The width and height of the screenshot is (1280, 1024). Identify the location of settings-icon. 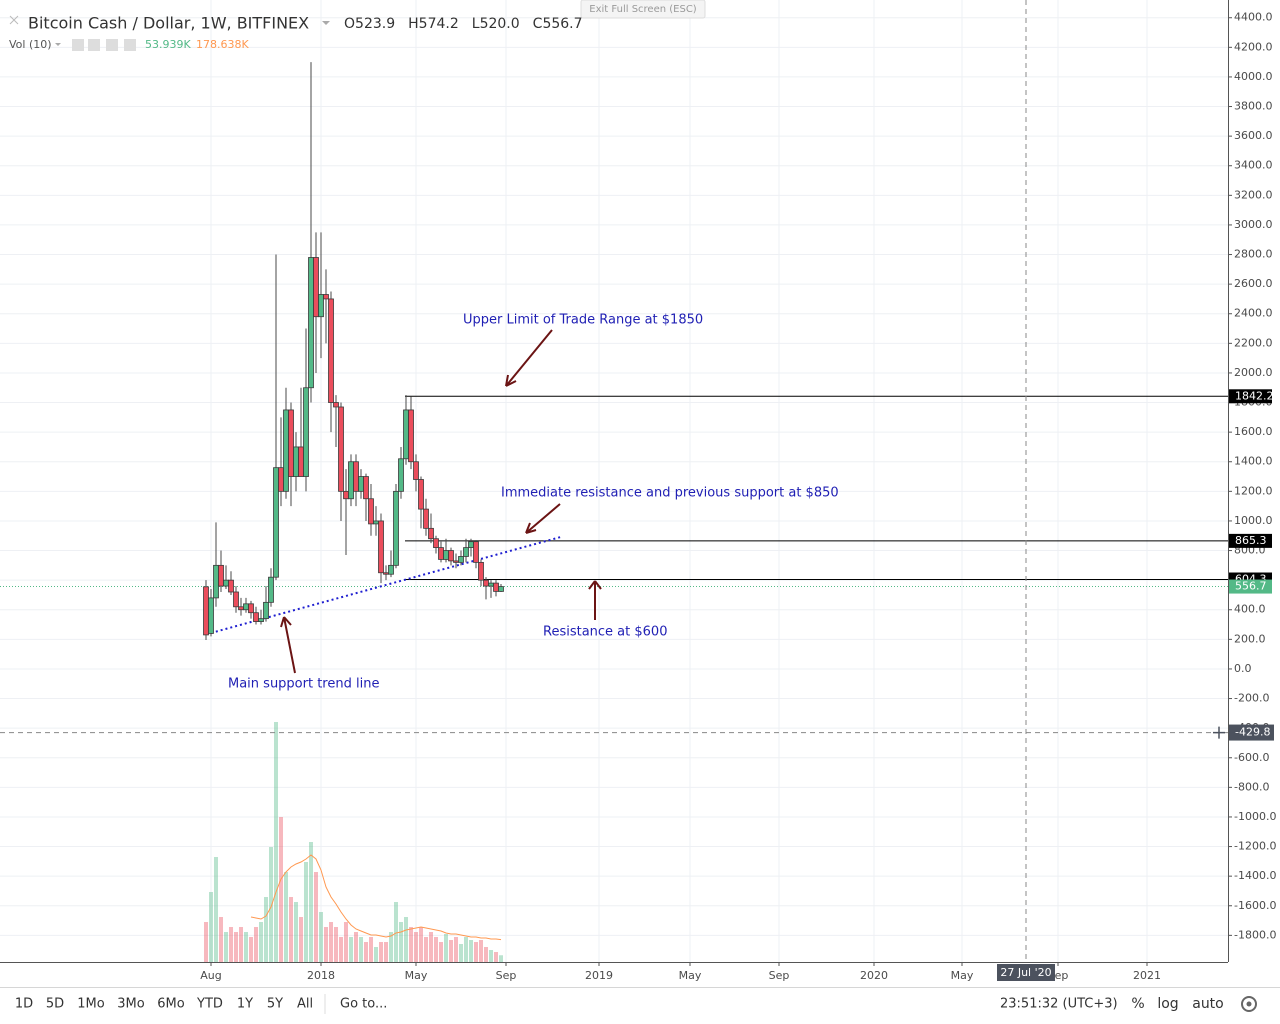
(1249, 1004).